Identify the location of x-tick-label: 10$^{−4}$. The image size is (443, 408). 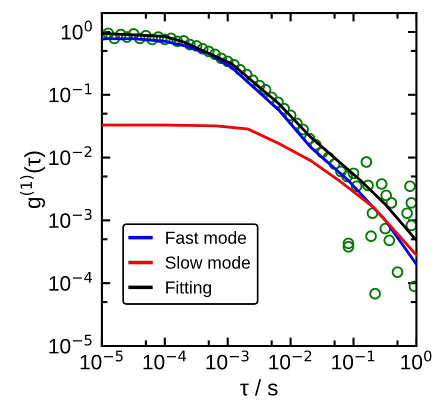
(165, 360).